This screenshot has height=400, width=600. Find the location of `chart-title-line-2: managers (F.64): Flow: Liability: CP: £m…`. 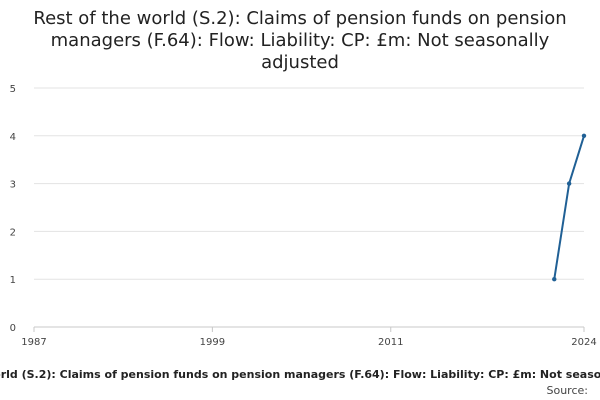

chart-title-line-2: managers (F.64): Flow: Liability: CP: £m… is located at coordinates (300, 40).